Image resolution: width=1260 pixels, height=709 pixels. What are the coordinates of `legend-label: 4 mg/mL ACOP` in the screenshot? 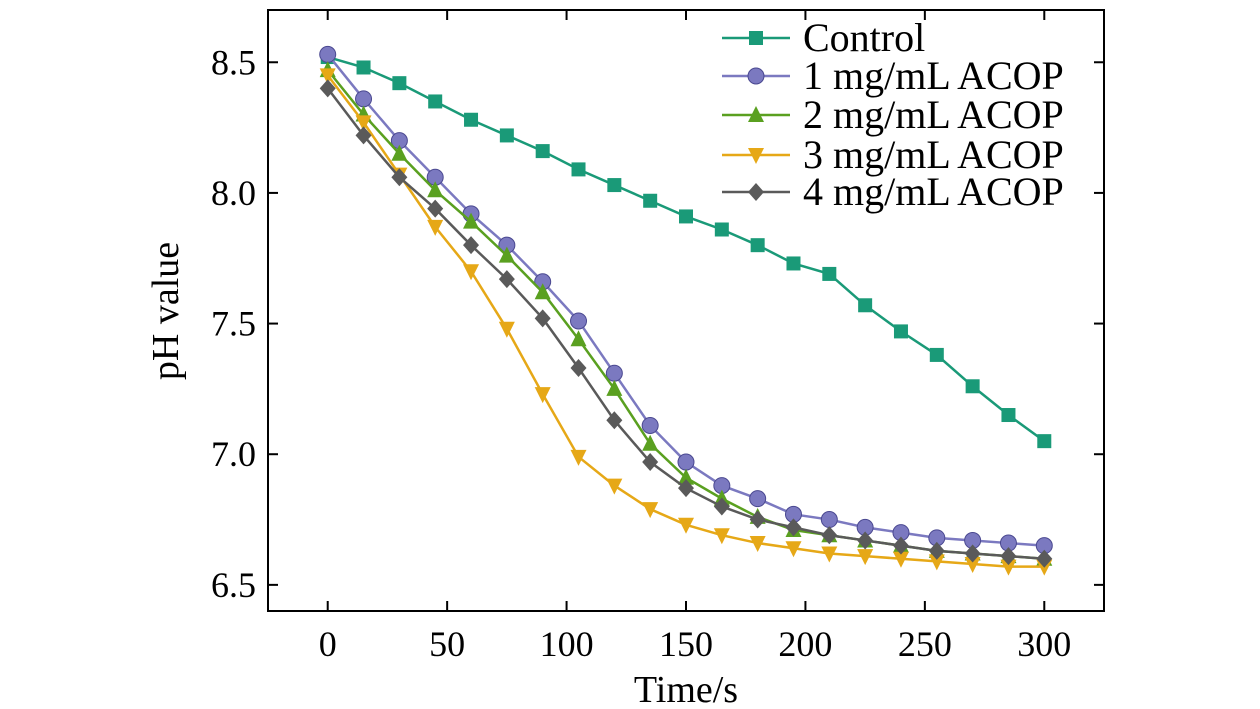 It's located at (933, 191).